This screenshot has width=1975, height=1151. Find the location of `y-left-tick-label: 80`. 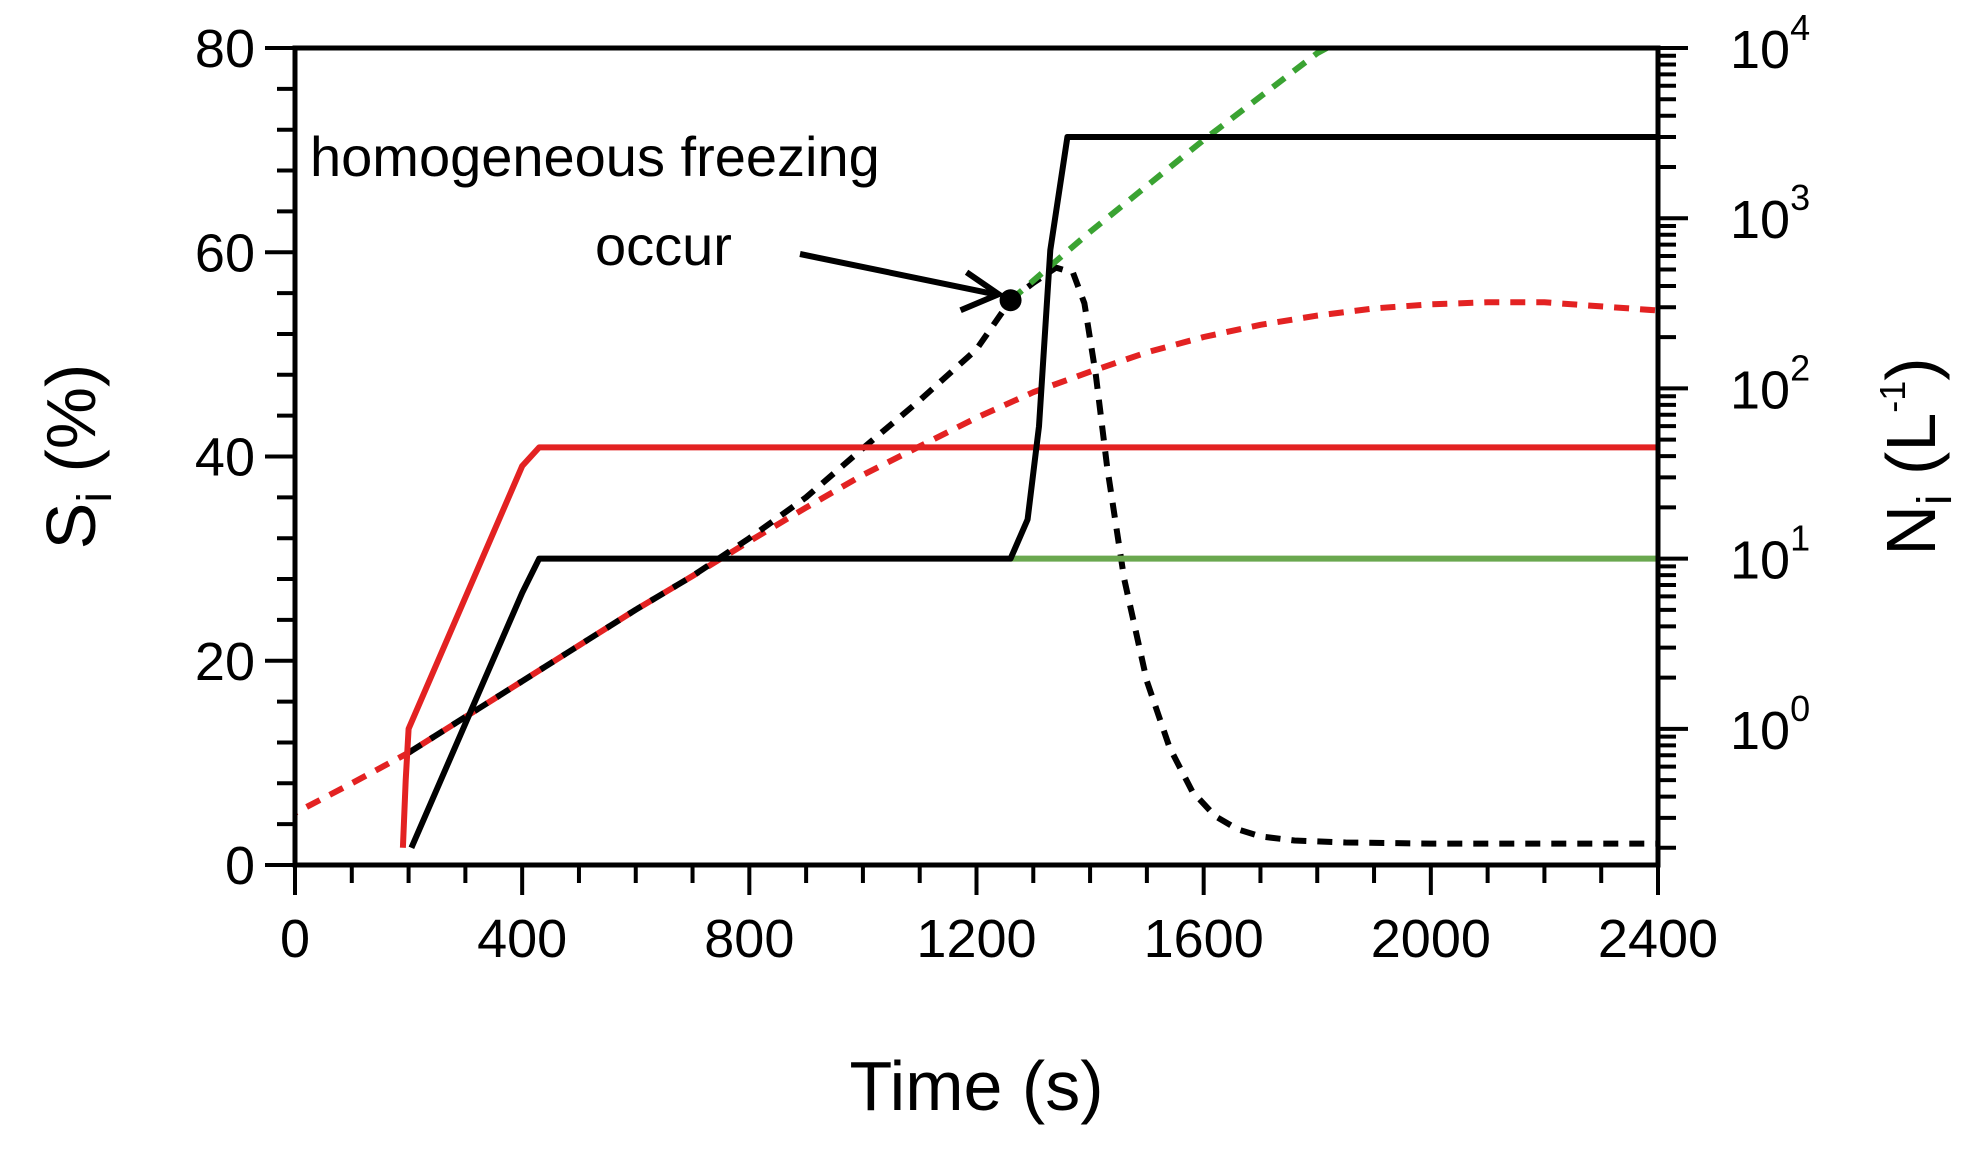

y-left-tick-label: 80 is located at coordinates (225, 49).